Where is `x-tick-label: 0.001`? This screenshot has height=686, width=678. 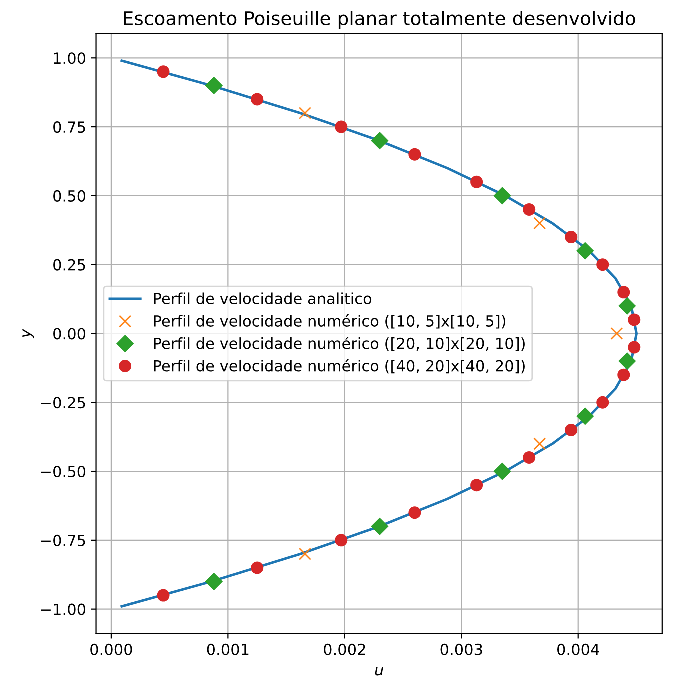 x-tick-label: 0.001 is located at coordinates (228, 650).